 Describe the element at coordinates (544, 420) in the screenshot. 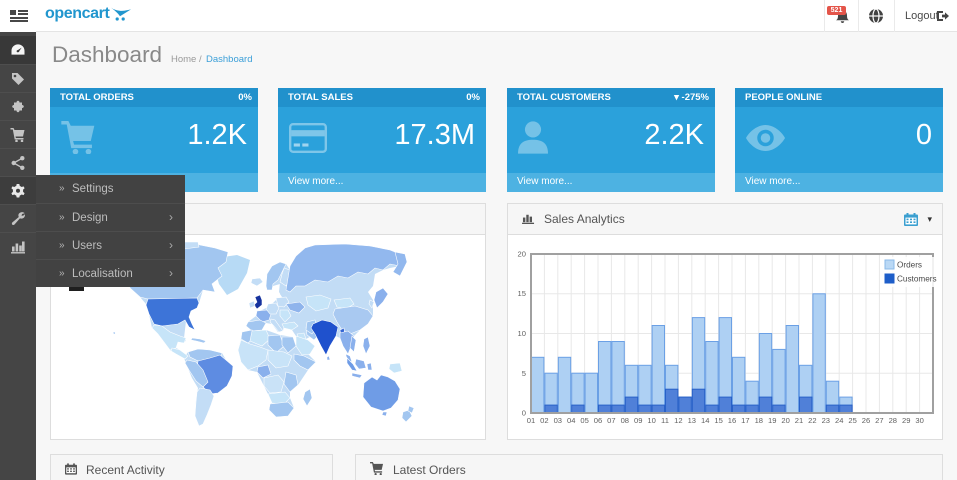

I see `svg-text: 02` at that location.